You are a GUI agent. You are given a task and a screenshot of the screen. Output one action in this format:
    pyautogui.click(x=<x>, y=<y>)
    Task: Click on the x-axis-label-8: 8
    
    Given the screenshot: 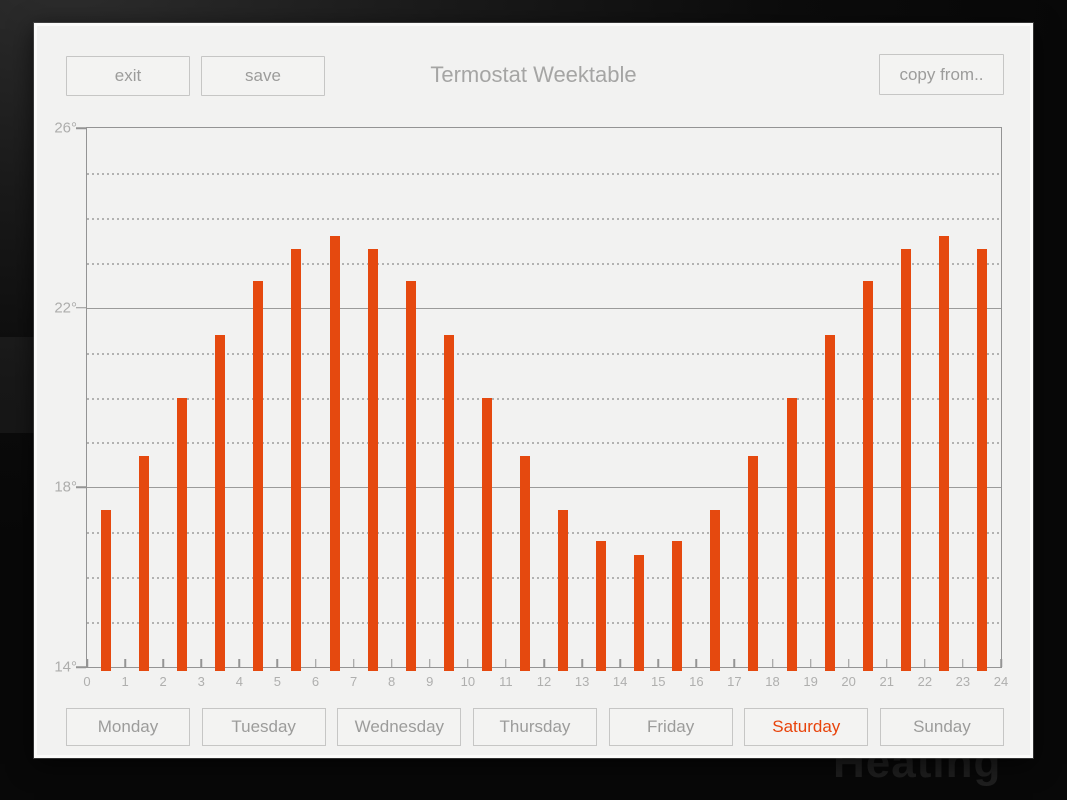 What is the action you would take?
    pyautogui.click(x=392, y=681)
    